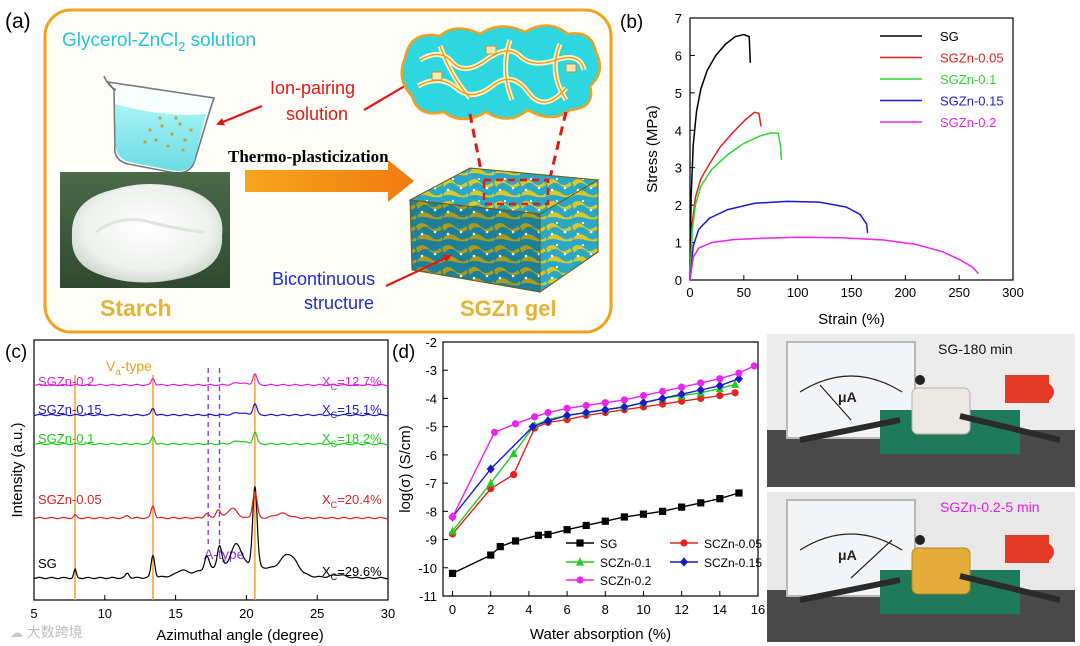  I want to click on chart-b-ytick-label: 7, so click(678, 18).